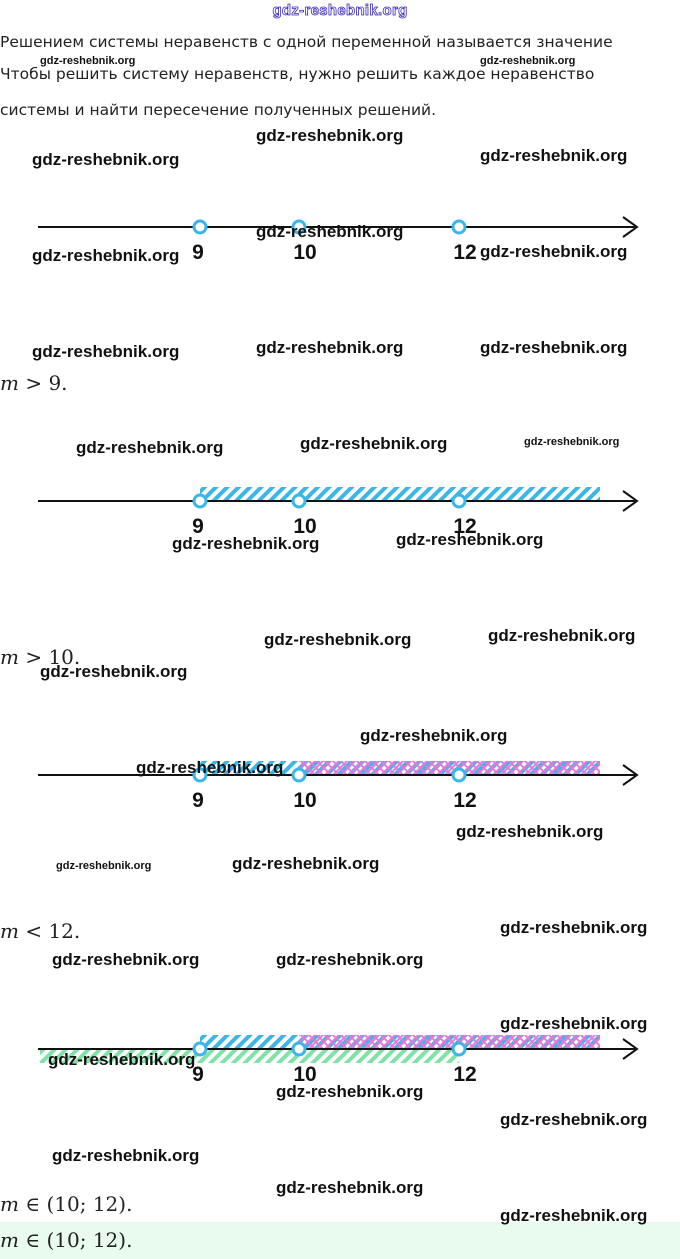 This screenshot has width=680, height=1259. I want to click on number-line-3: 9 10 12, so click(338, 786).